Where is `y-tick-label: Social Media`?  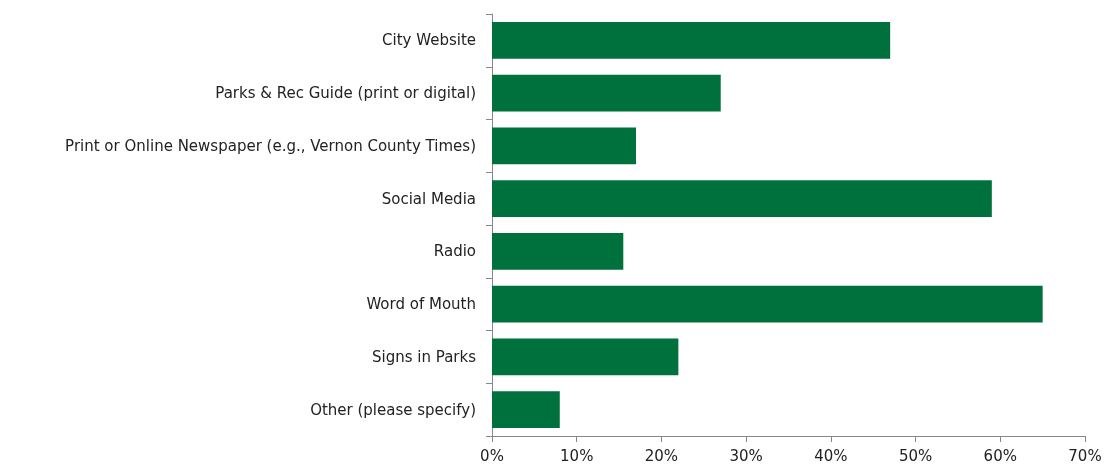
y-tick-label: Social Media is located at coordinates (428, 198).